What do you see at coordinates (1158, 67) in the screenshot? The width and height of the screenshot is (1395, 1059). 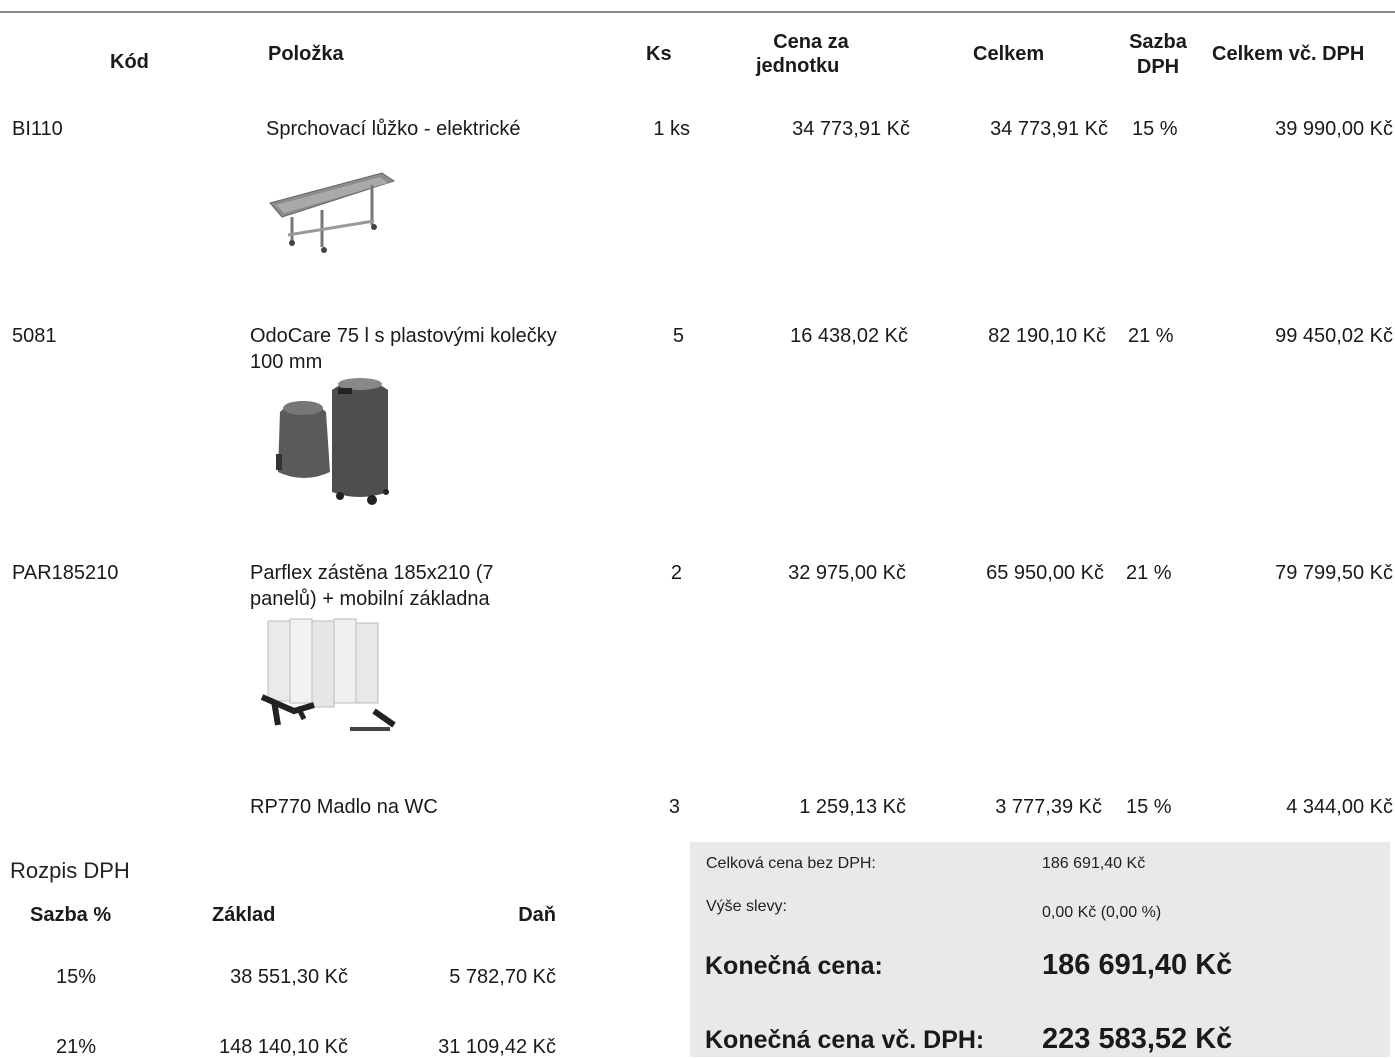 I see `header-dph: DPH` at bounding box center [1158, 67].